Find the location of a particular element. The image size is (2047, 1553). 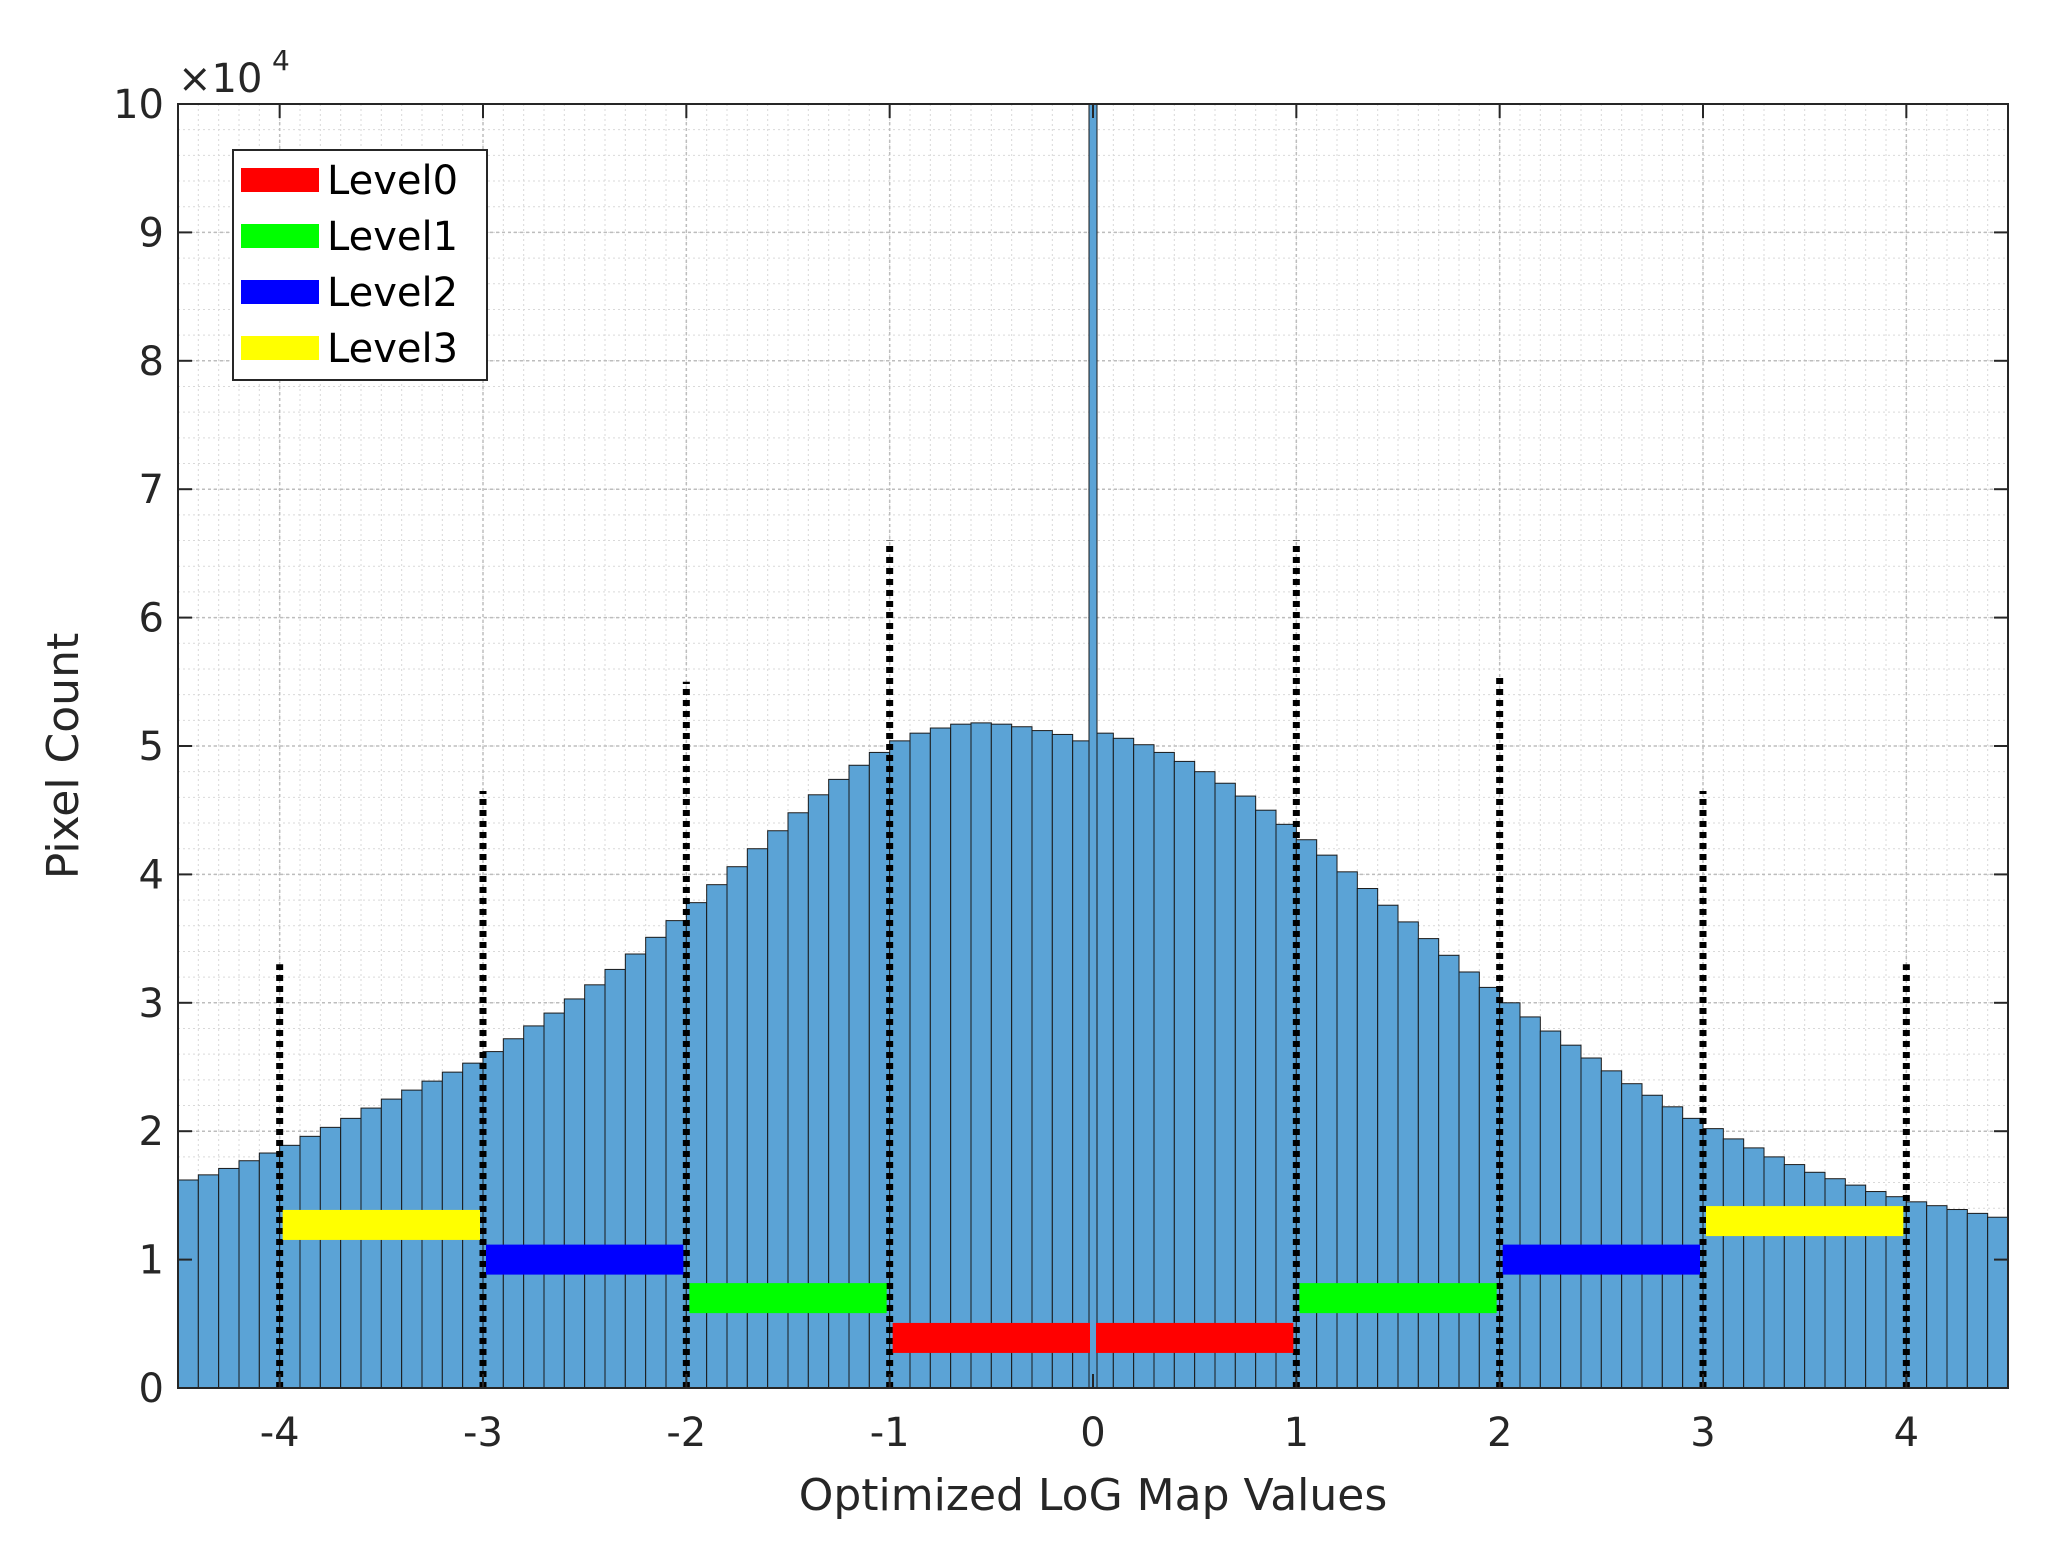

y-exponent-power: 4 is located at coordinates (281, 60).